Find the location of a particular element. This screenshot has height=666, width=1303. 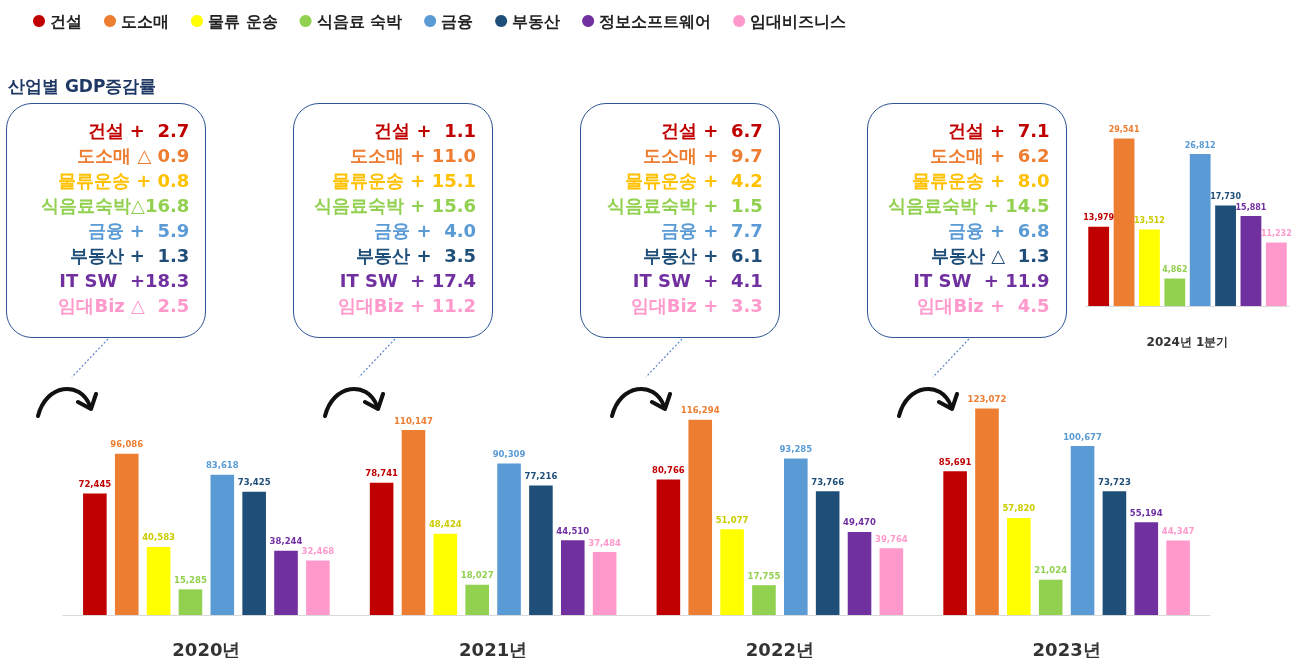

text: 금융 + 5.9 is located at coordinates (138, 231).